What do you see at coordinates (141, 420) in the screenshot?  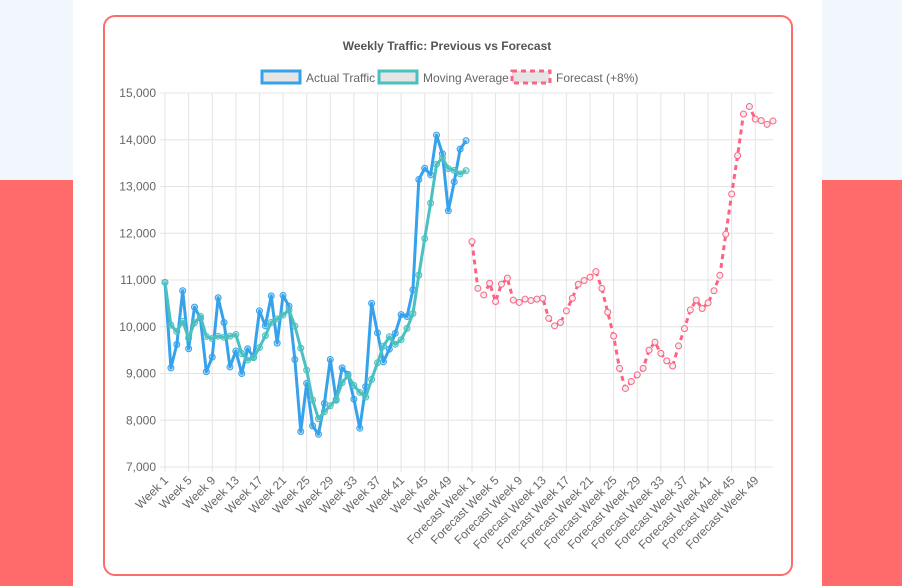 I see `y-tick-label: 8,000` at bounding box center [141, 420].